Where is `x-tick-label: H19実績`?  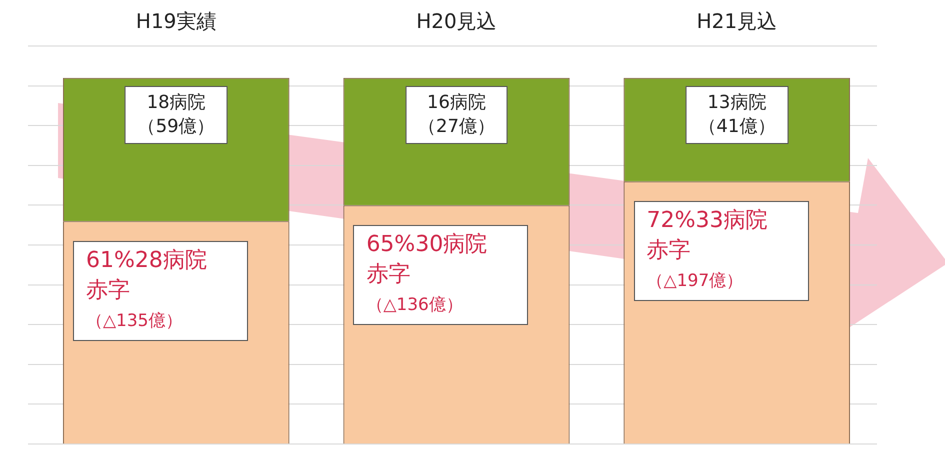
x-tick-label: H19実績 is located at coordinates (176, 21).